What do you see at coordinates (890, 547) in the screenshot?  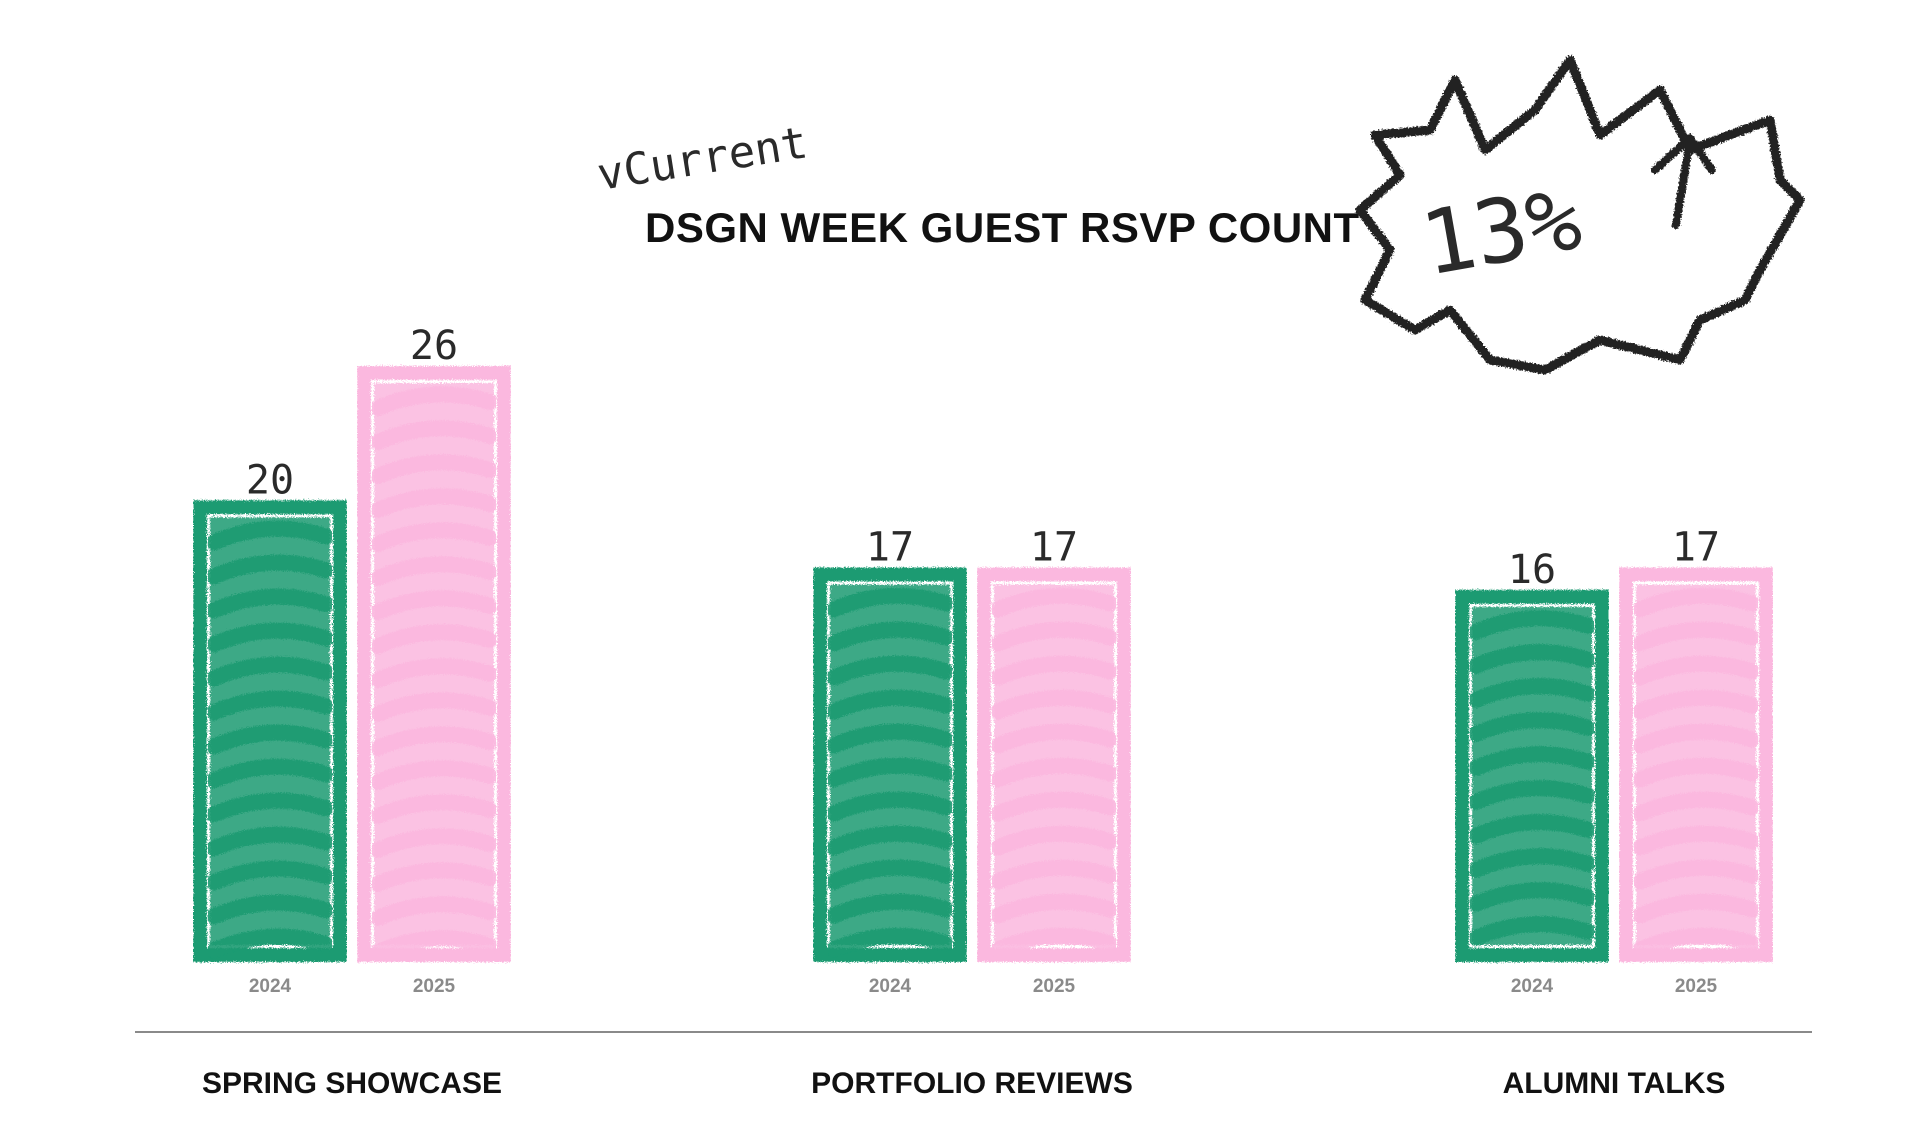 I see `value-label-2024-1: 17` at bounding box center [890, 547].